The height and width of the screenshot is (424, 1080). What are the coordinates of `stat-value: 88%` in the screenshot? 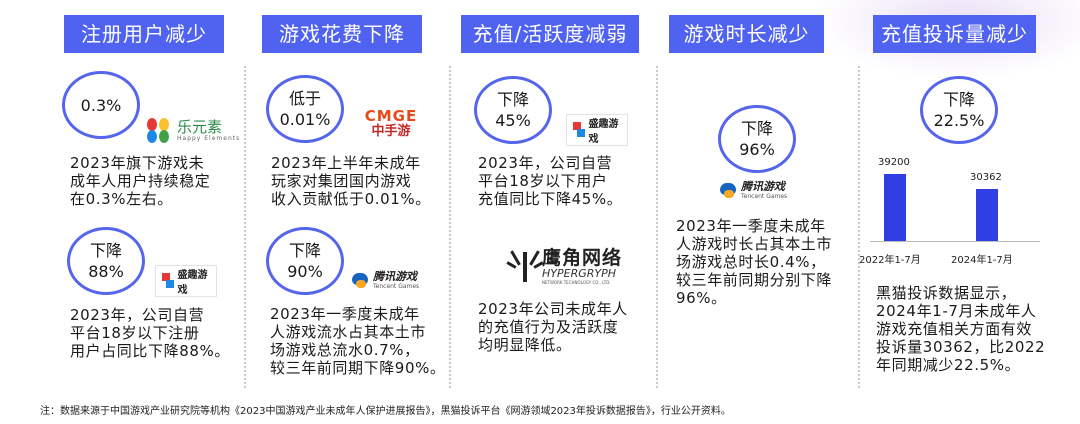 It's located at (106, 271).